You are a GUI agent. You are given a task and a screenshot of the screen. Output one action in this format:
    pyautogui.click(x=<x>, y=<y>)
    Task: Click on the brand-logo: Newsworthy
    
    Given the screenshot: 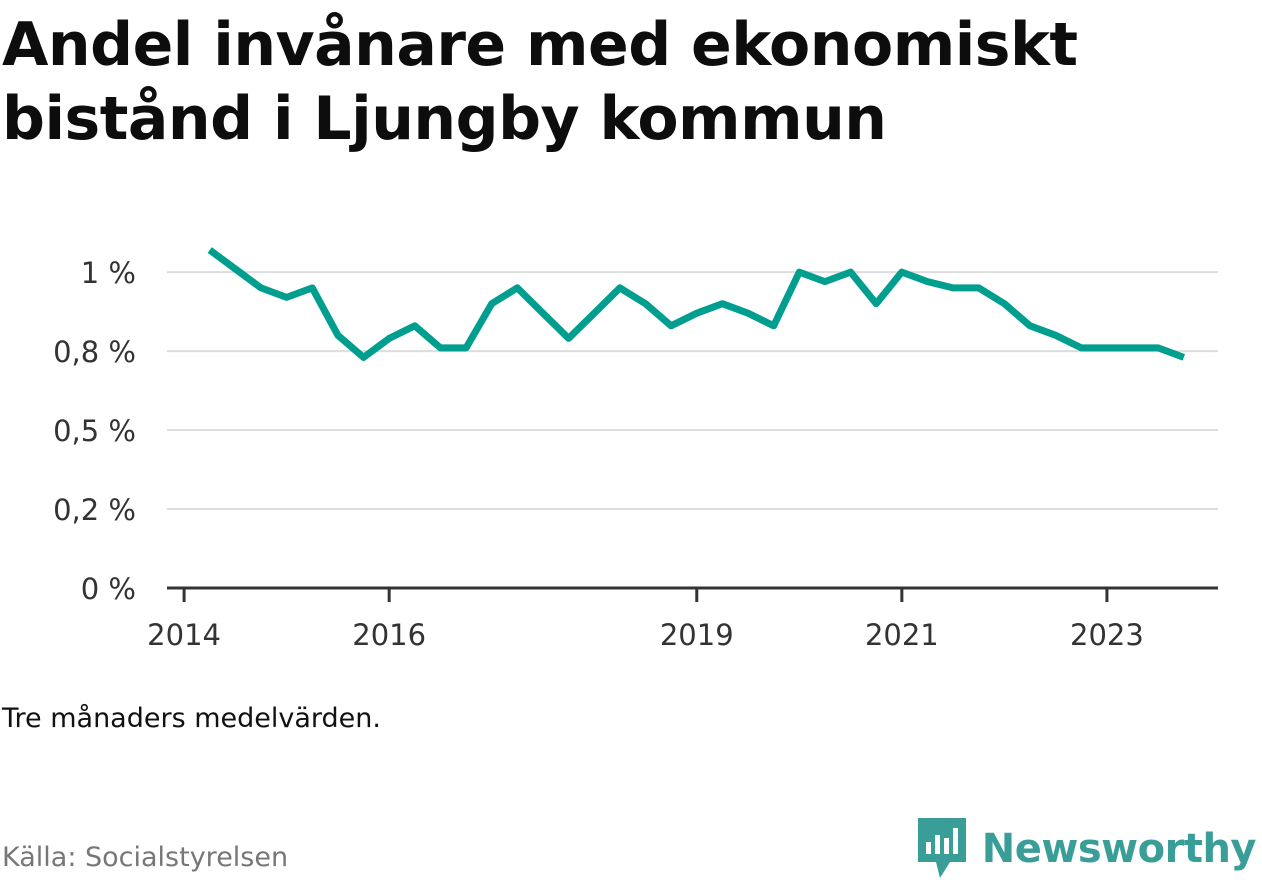 What is the action you would take?
    pyautogui.click(x=1087, y=849)
    